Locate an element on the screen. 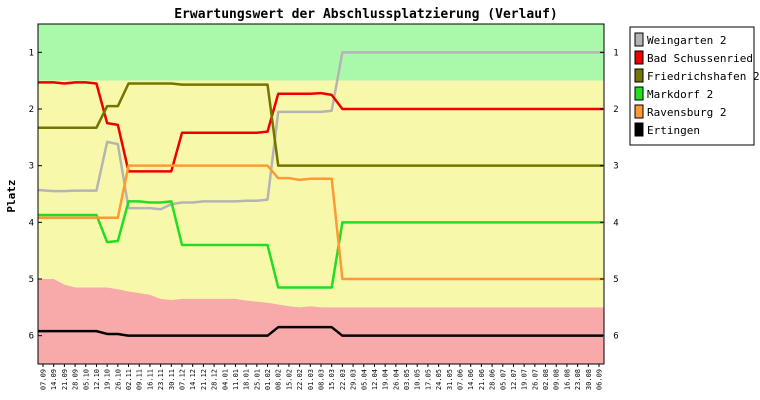 The image size is (760, 400). y-tick-label-right: 6 is located at coordinates (615, 337).